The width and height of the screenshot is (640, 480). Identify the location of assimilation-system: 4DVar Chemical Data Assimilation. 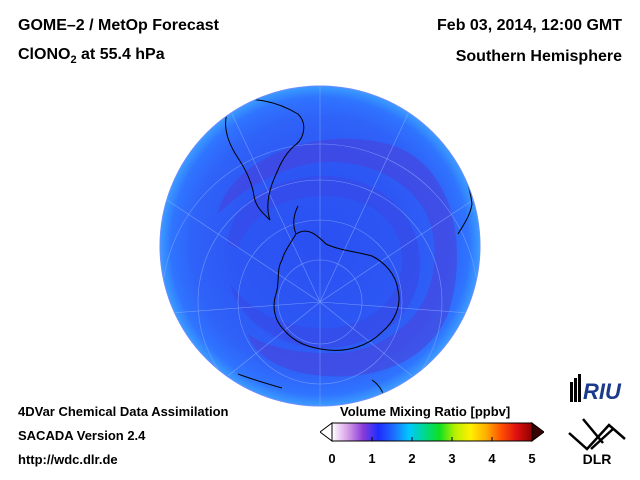
(123, 411).